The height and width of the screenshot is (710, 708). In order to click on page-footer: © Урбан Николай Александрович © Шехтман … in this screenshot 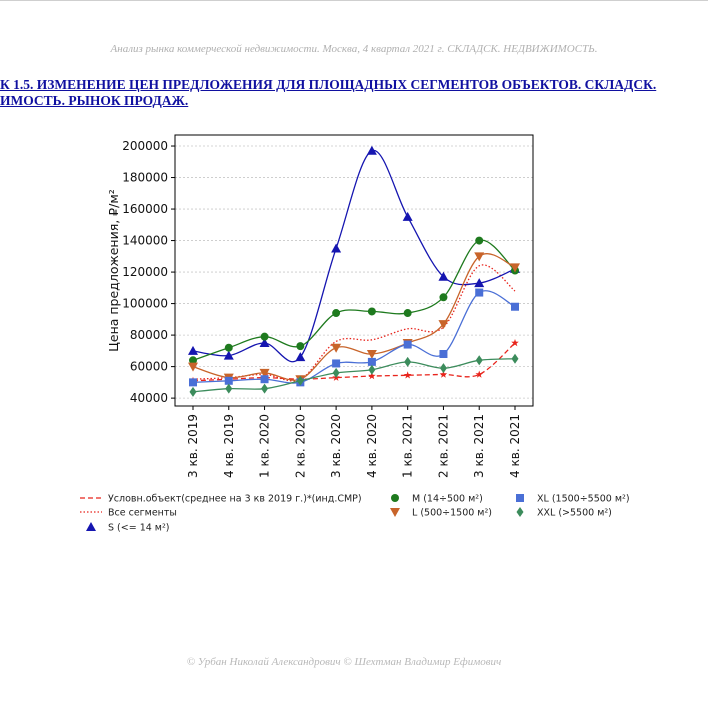, I will do `click(344, 662)`.